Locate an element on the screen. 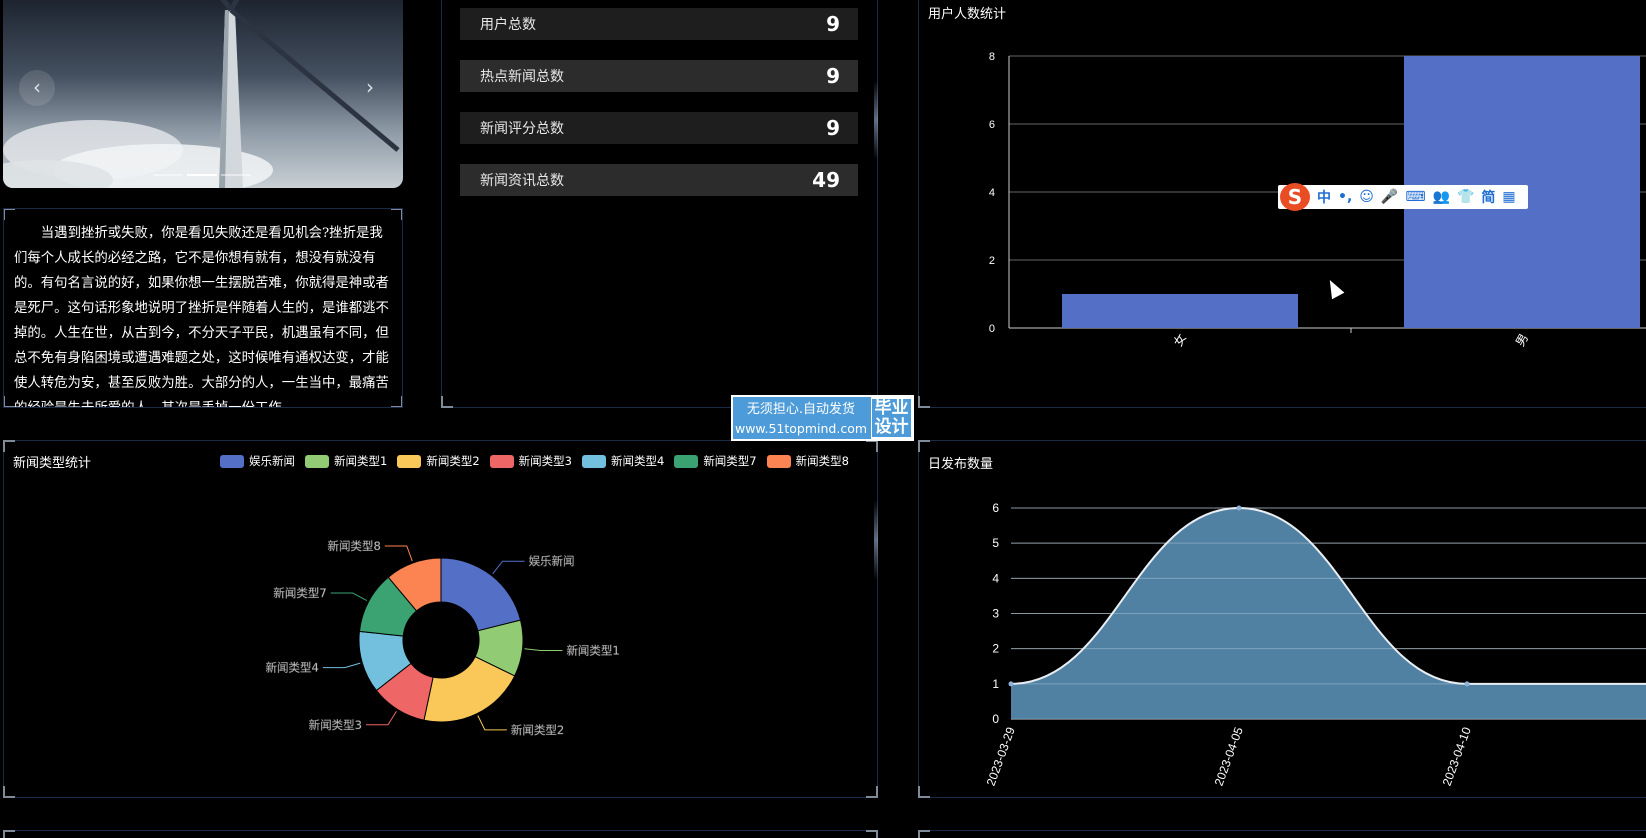  promo-watermark: 无须担心.自动发货 www.51topmind.com 毕业 设计 is located at coordinates (822, 418).